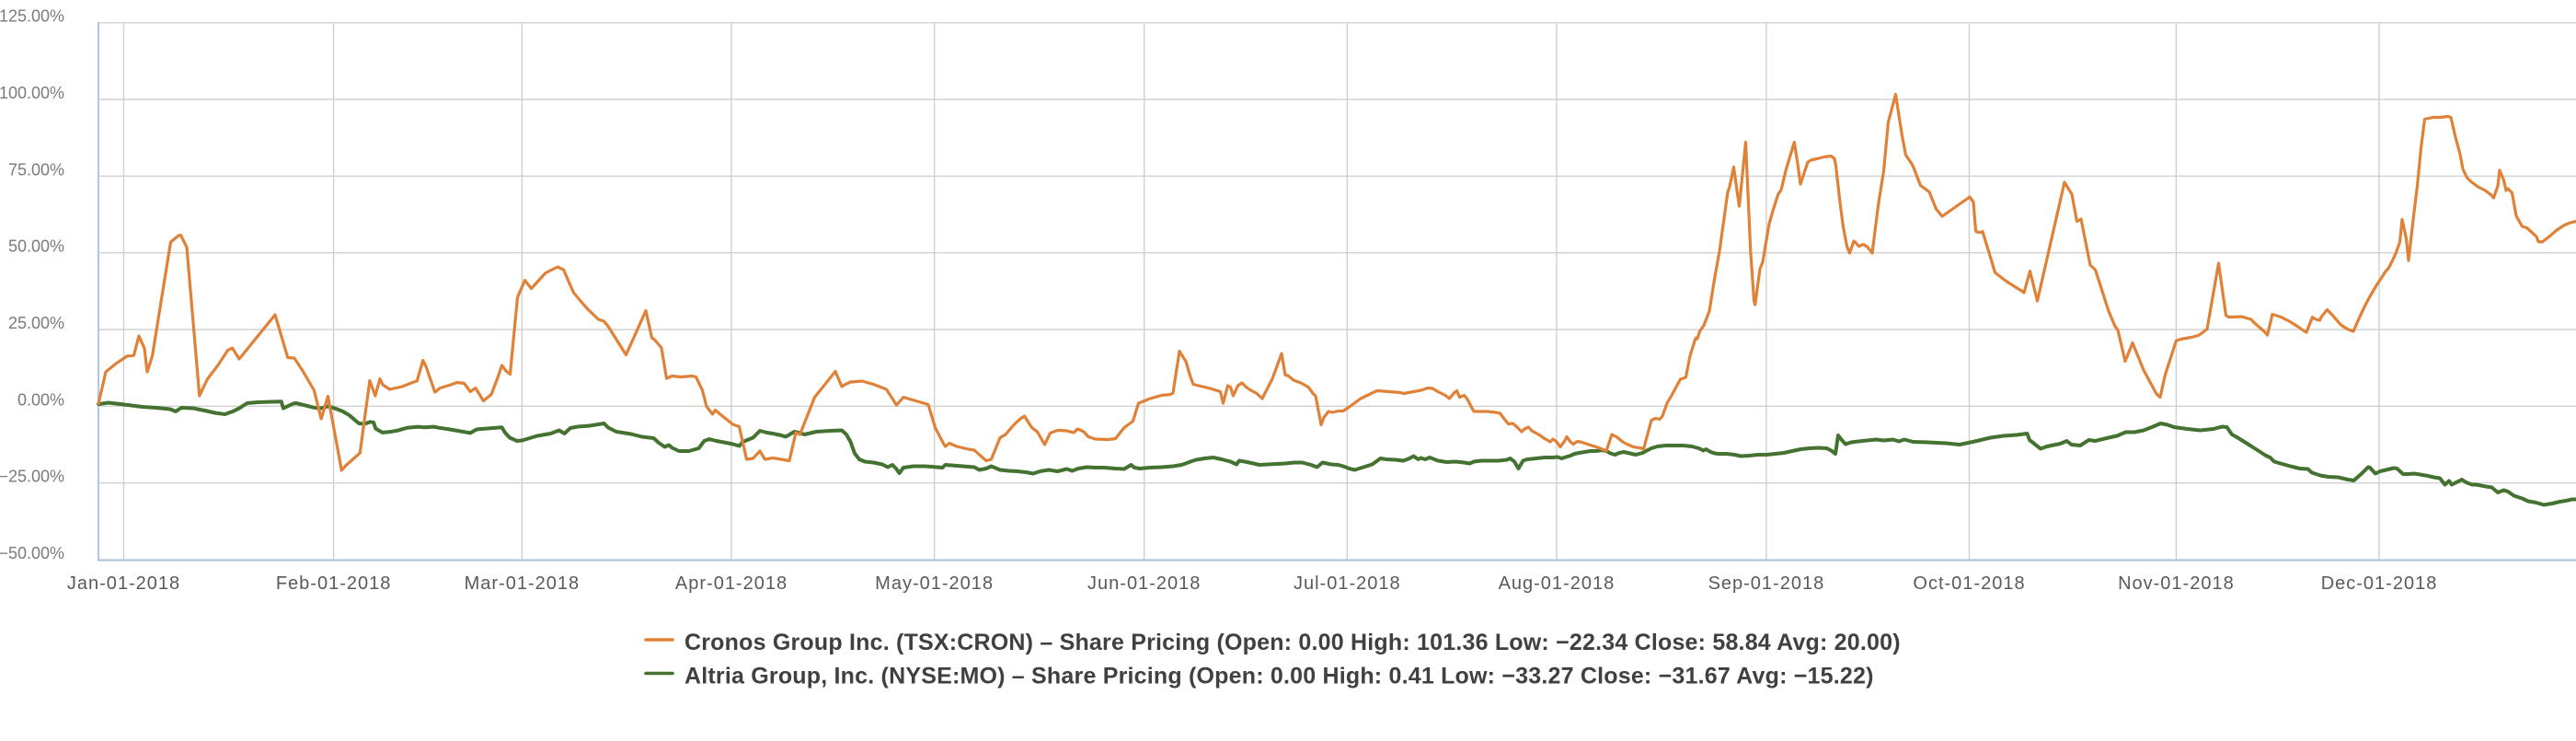  I want to click on svg-text: Feb-01-2018, so click(334, 583).